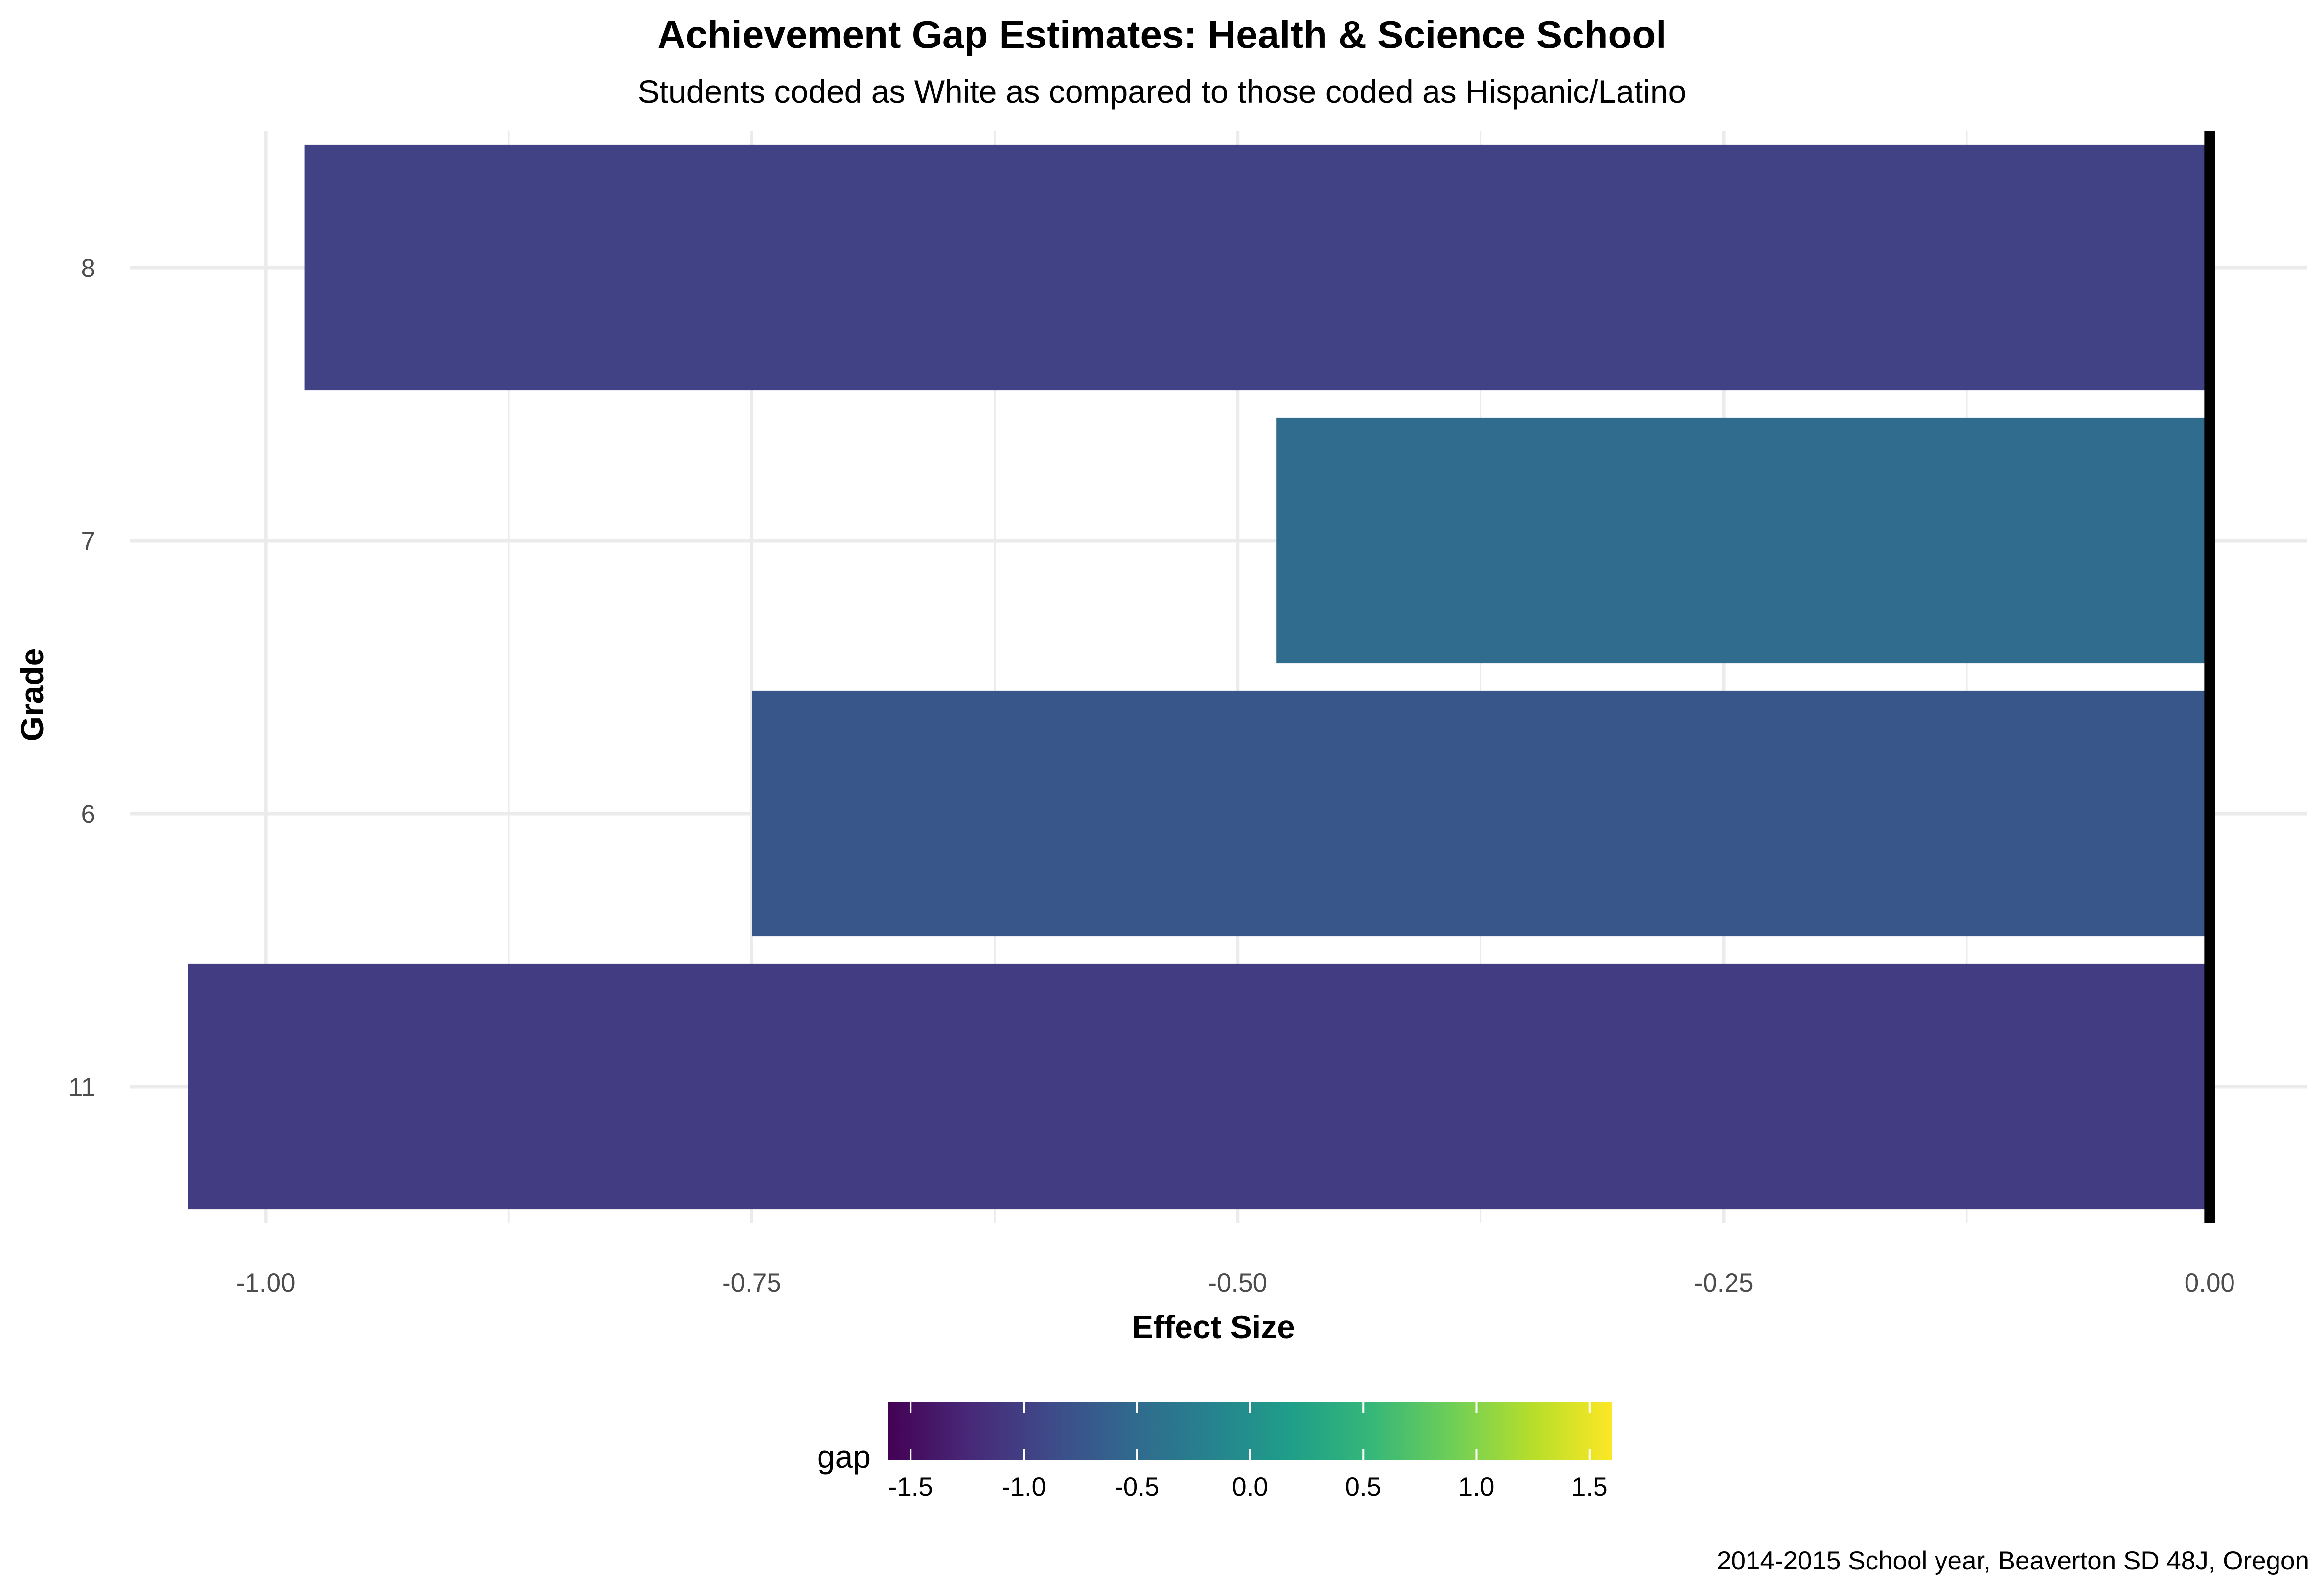 The width and height of the screenshot is (2324, 1590). I want to click on colorbar-tick-label: 1.5, so click(1590, 1487).